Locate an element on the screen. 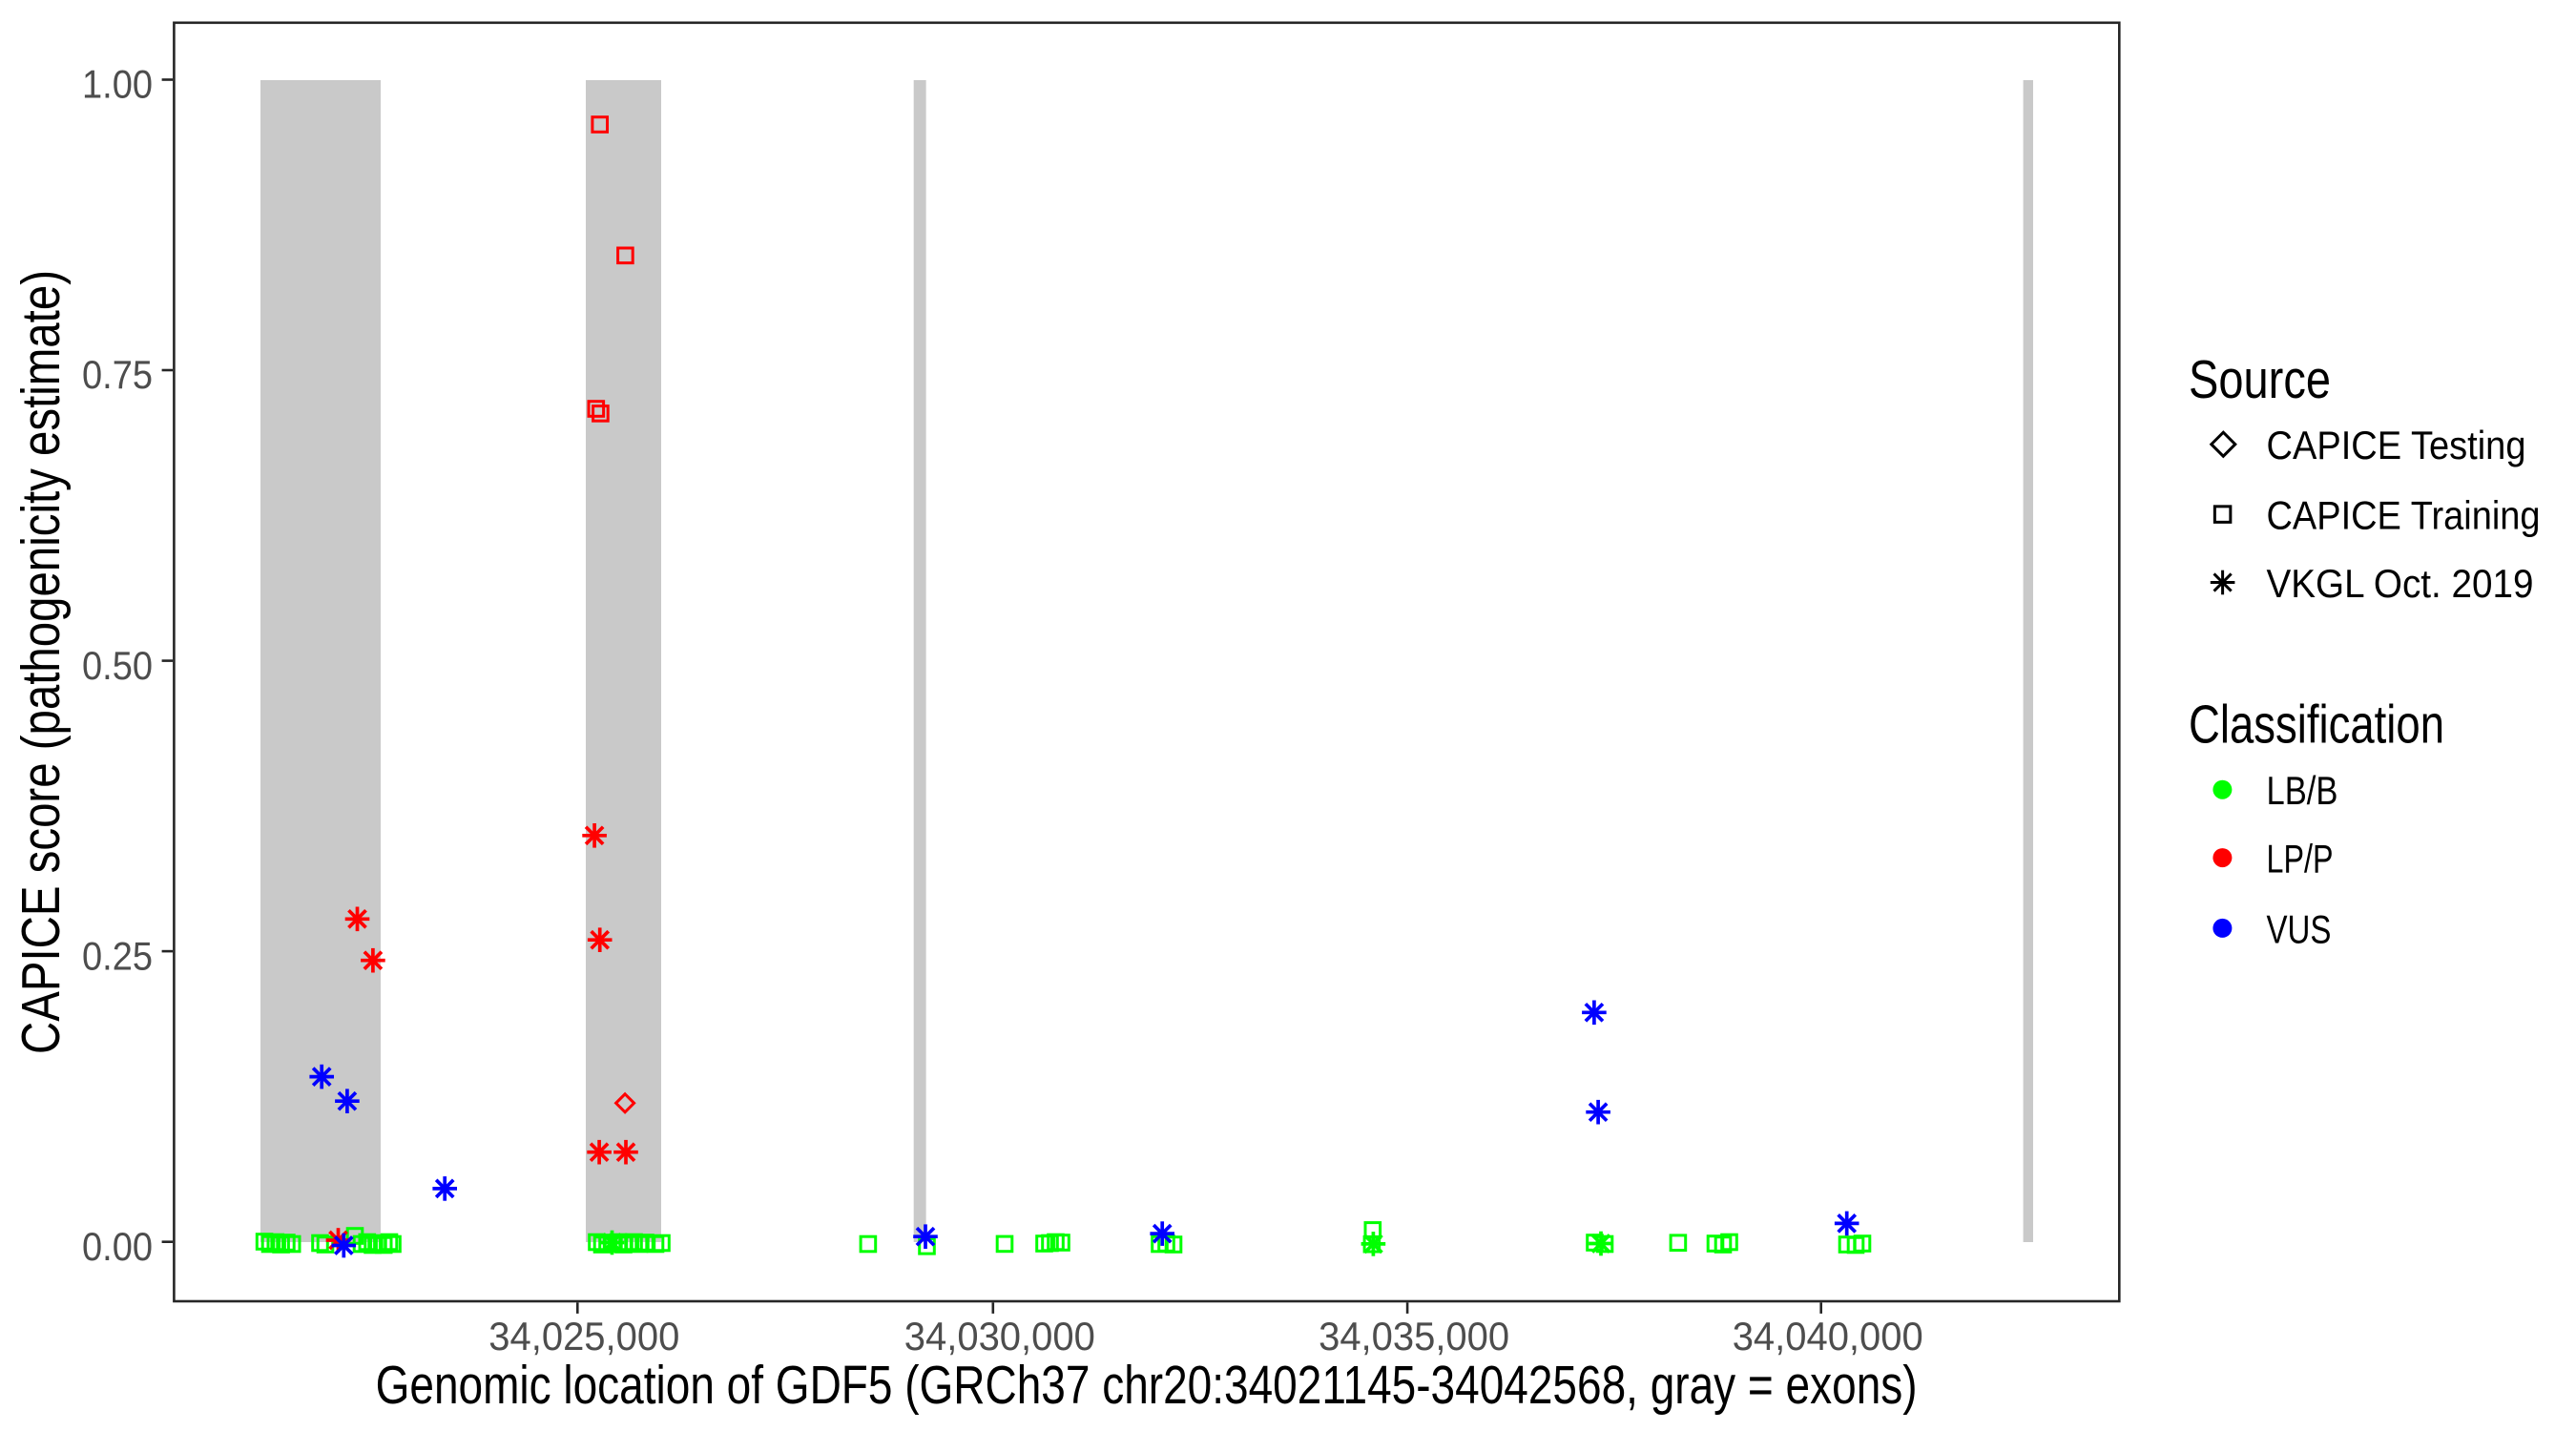 Image resolution: width=2576 pixels, height=1431 pixels. svg-text: 34,030,000 is located at coordinates (999, 1336).